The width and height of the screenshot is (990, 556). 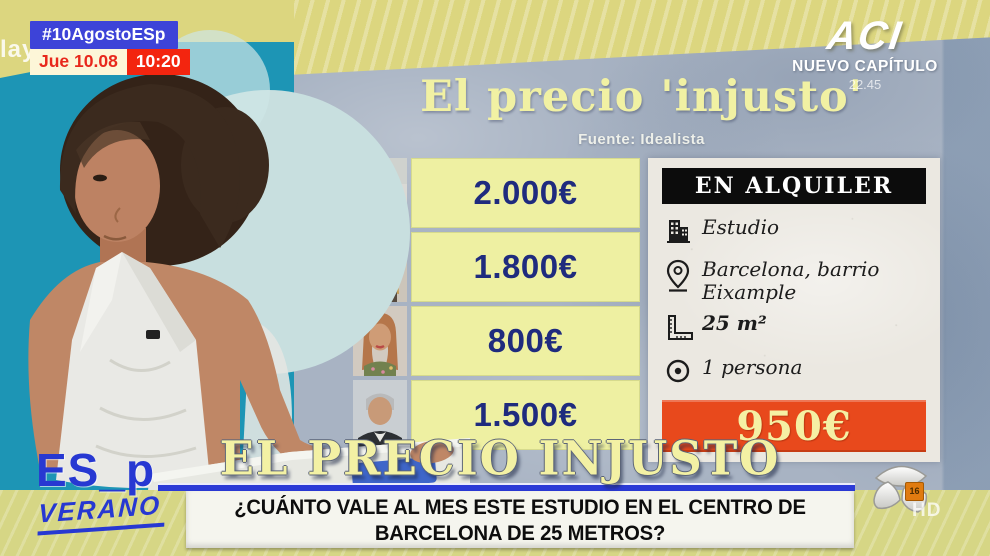 I want to click on promo-block: ACI NUEVO CAPÍTULO 22.45, so click(x=865, y=53).